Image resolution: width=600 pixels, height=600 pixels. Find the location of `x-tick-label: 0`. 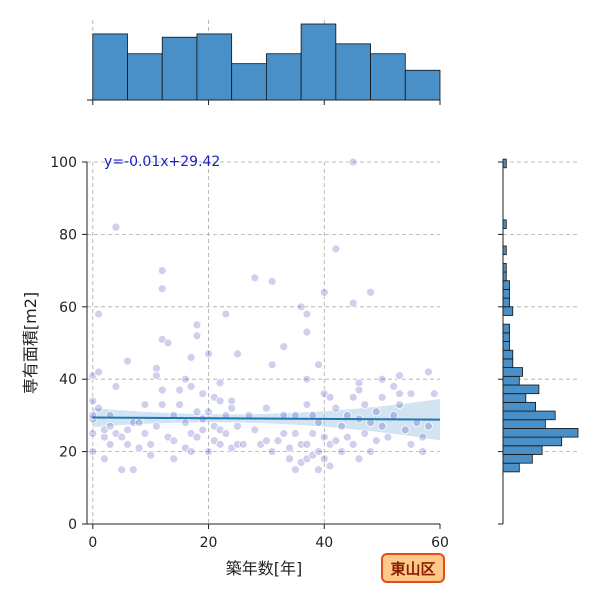

x-tick-label: 0 is located at coordinates (92, 543).